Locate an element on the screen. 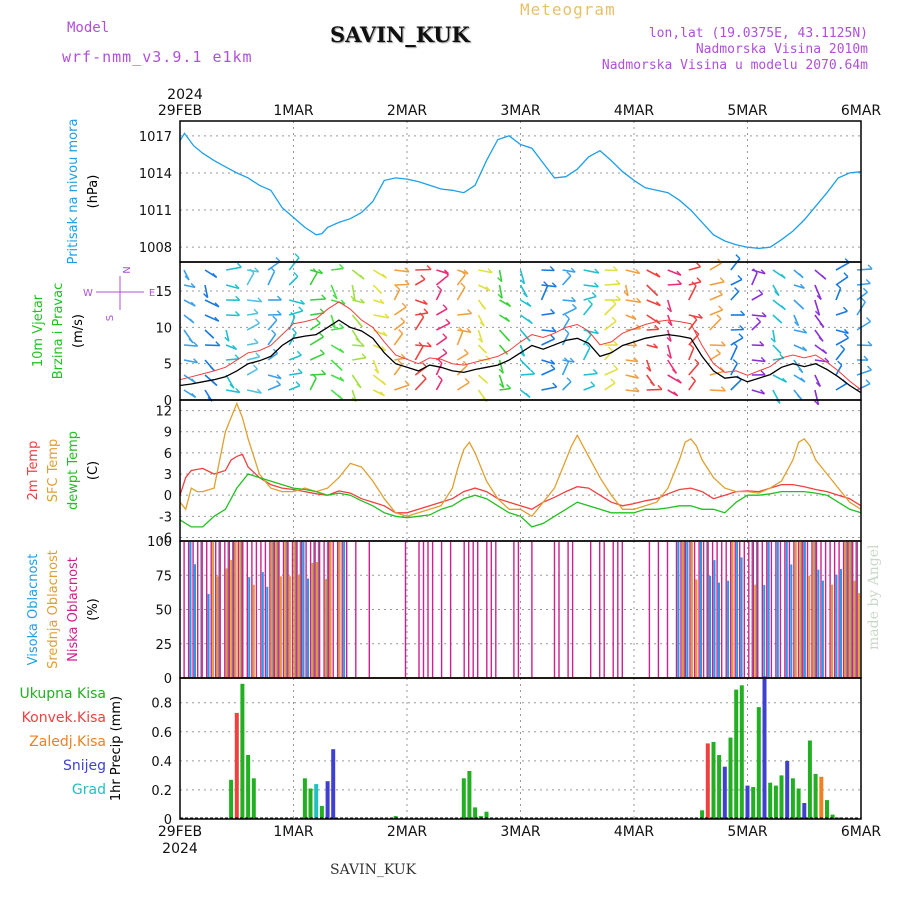 This screenshot has width=900, height=900. y-axis-label: (%) is located at coordinates (93, 609).